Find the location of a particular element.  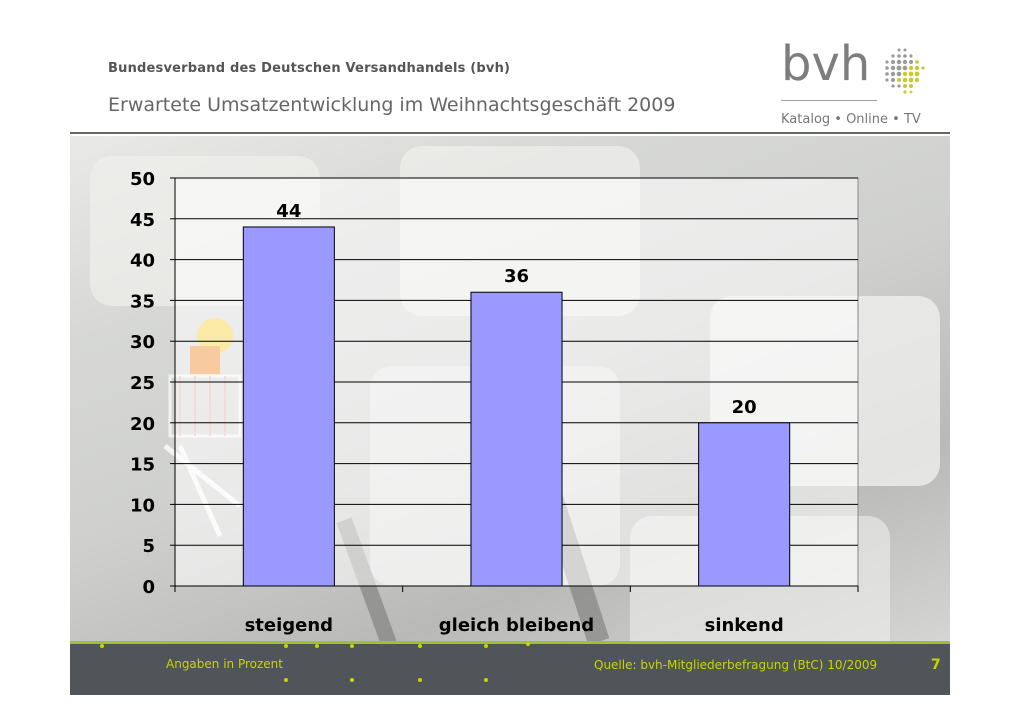

logo-tagline: Katalog • Online • TV is located at coordinates (851, 119).